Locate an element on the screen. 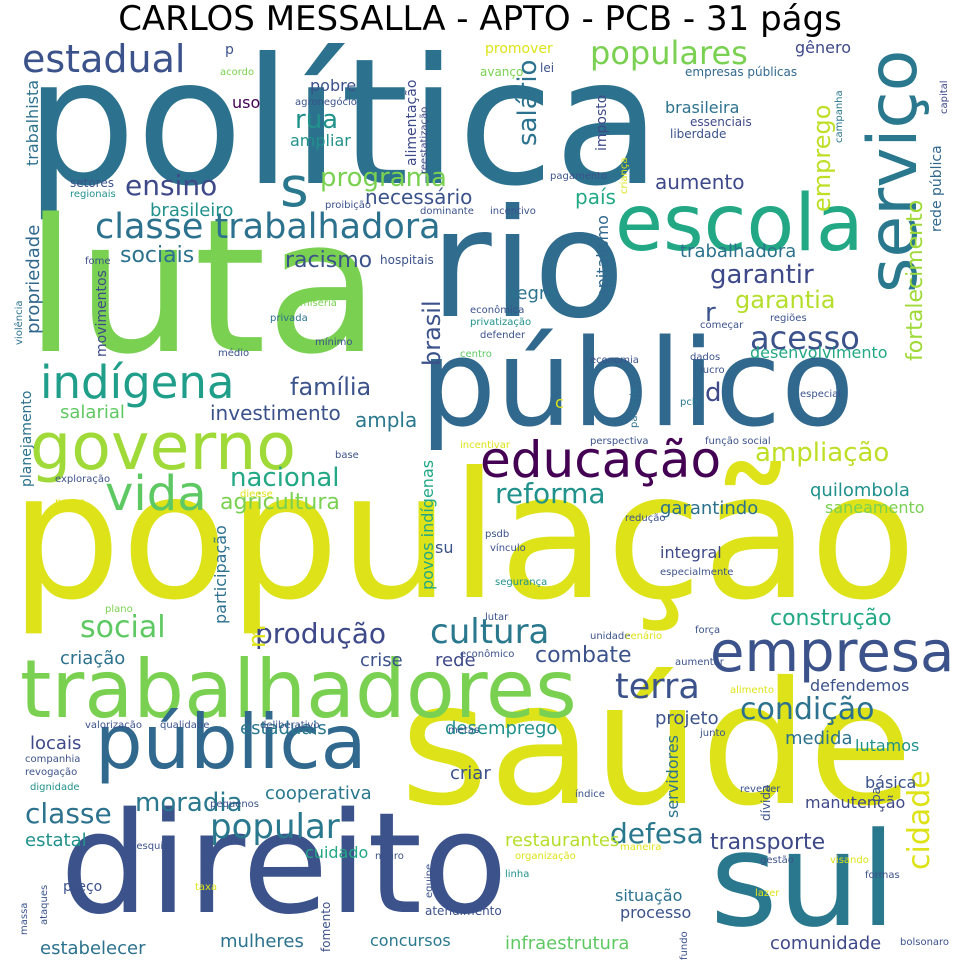 The width and height of the screenshot is (960, 960). cloud-word: vida is located at coordinates (156, 494).